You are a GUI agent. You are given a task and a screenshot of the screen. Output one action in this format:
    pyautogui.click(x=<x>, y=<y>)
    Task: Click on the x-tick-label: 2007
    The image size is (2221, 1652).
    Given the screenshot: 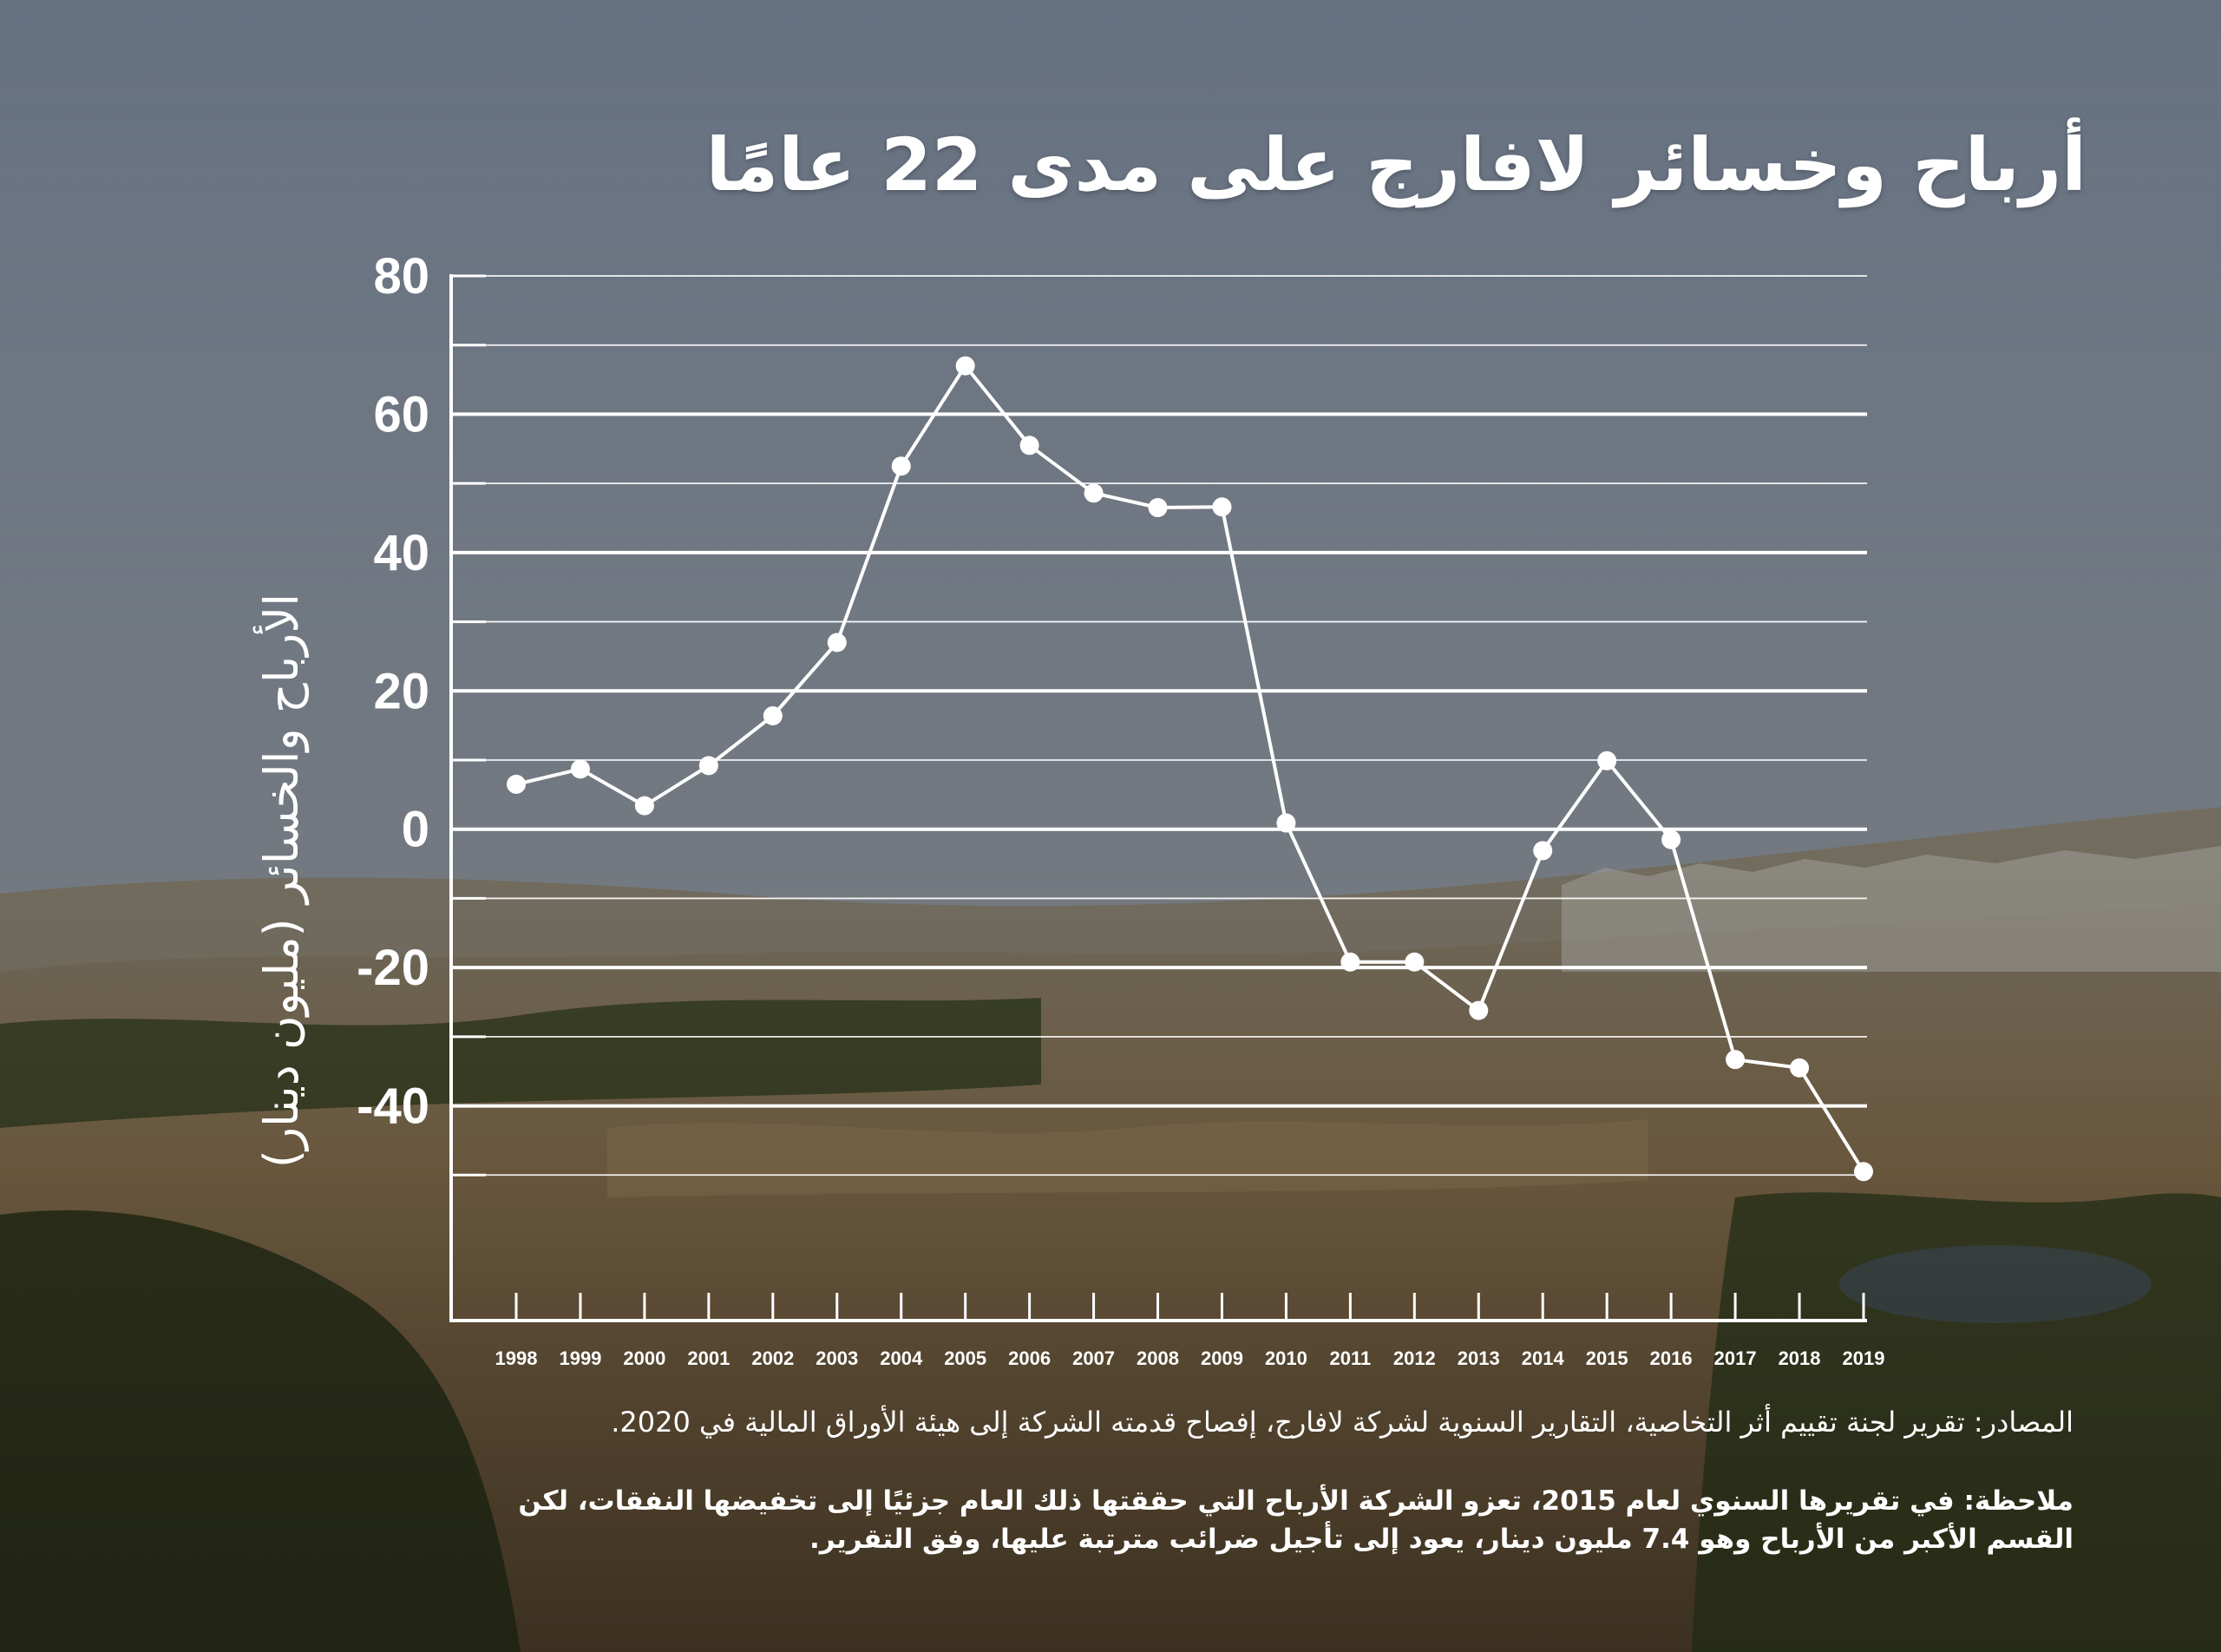 What is the action you would take?
    pyautogui.click(x=1093, y=1358)
    